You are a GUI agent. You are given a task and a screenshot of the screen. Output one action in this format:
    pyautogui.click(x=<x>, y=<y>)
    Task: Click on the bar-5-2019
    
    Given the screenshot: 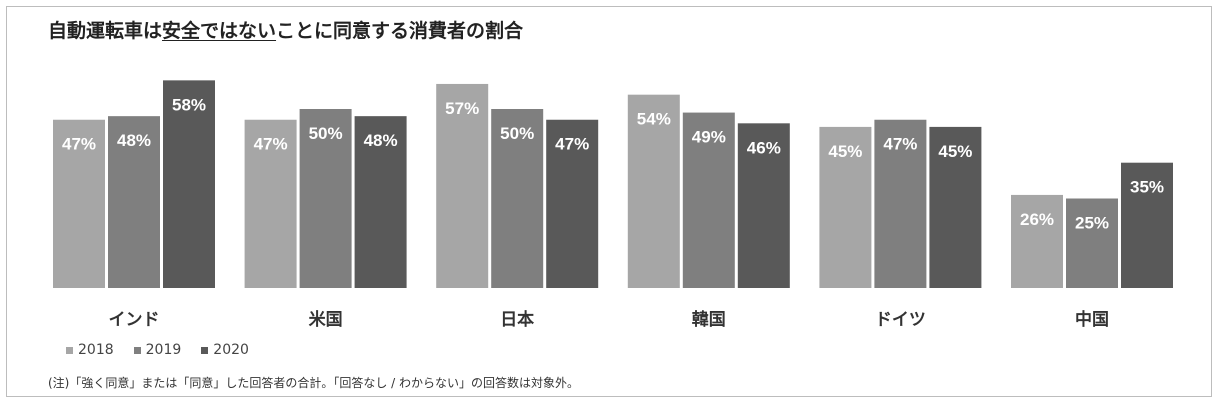 What is the action you would take?
    pyautogui.click(x=1092, y=243)
    